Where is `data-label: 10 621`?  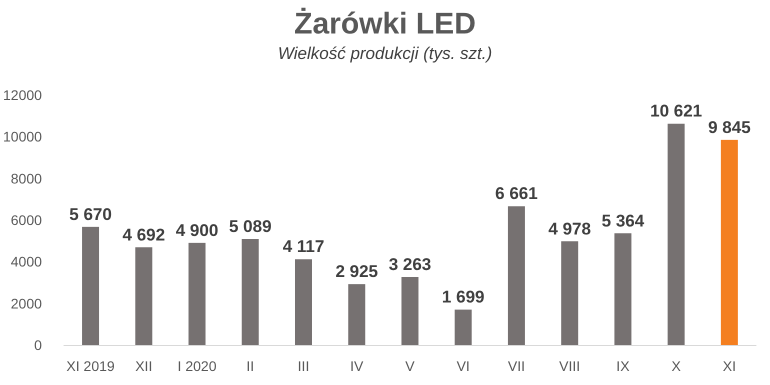
data-label: 10 621 is located at coordinates (676, 111).